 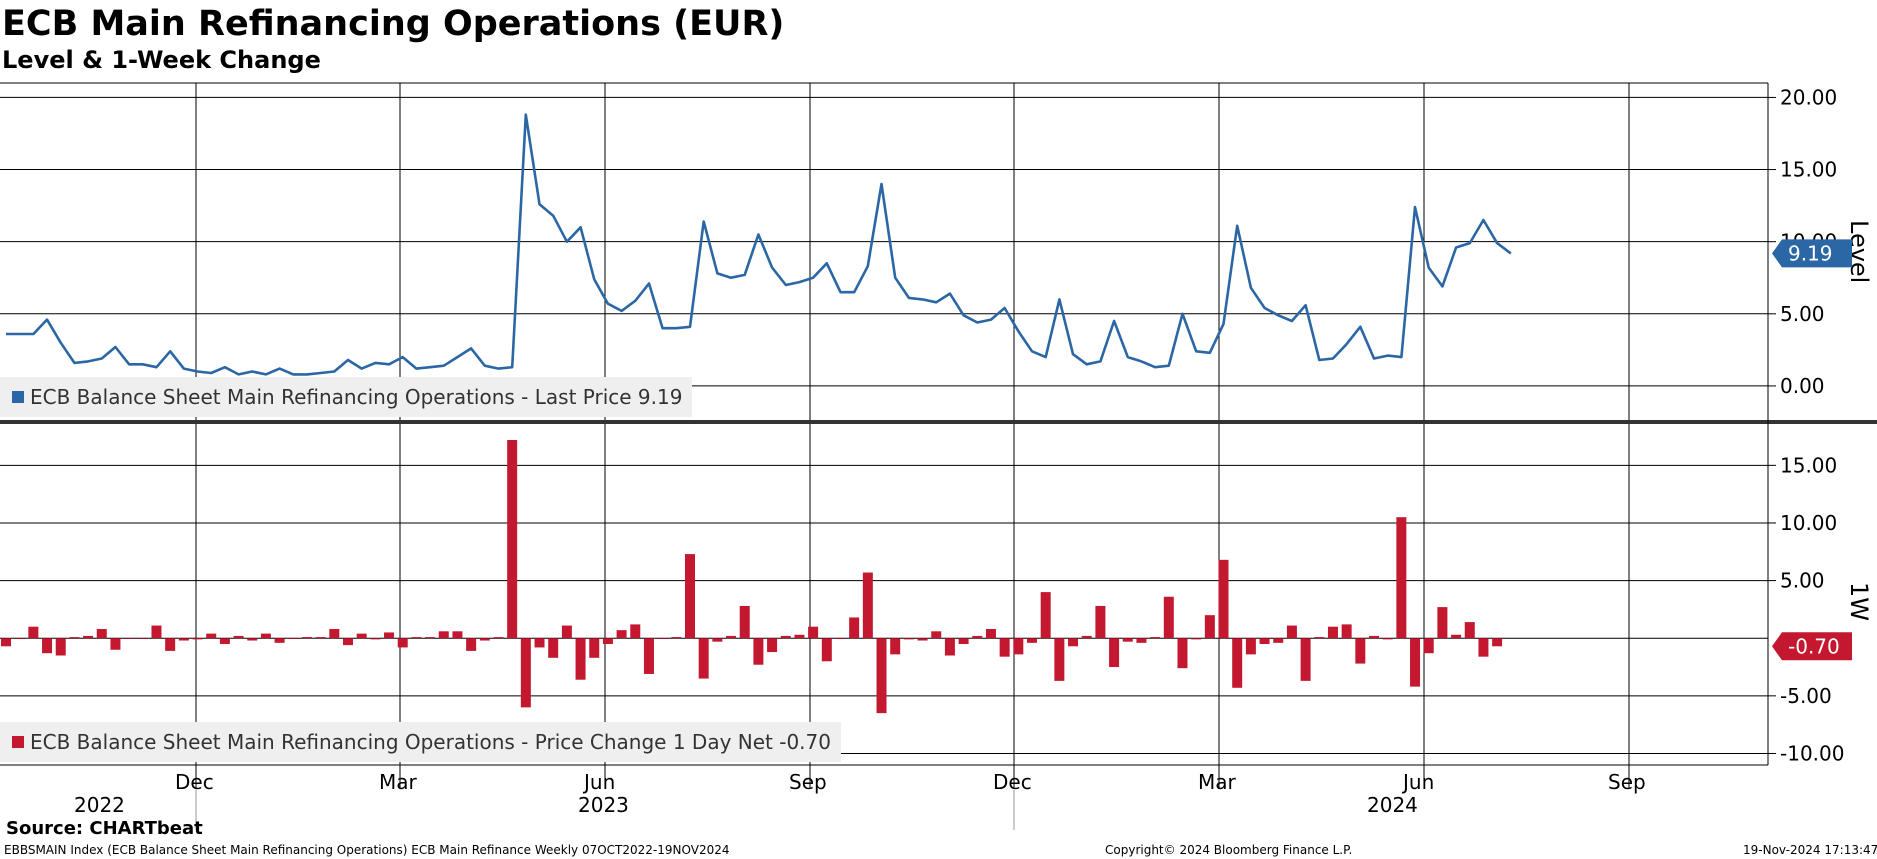 I want to click on bottom-ytick-label: 15.00, so click(x=1808, y=465).